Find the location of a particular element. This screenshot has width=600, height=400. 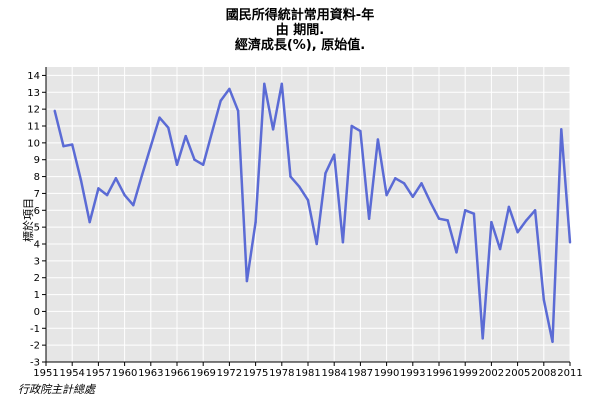

y-tick-label: 3 is located at coordinates (37, 261).